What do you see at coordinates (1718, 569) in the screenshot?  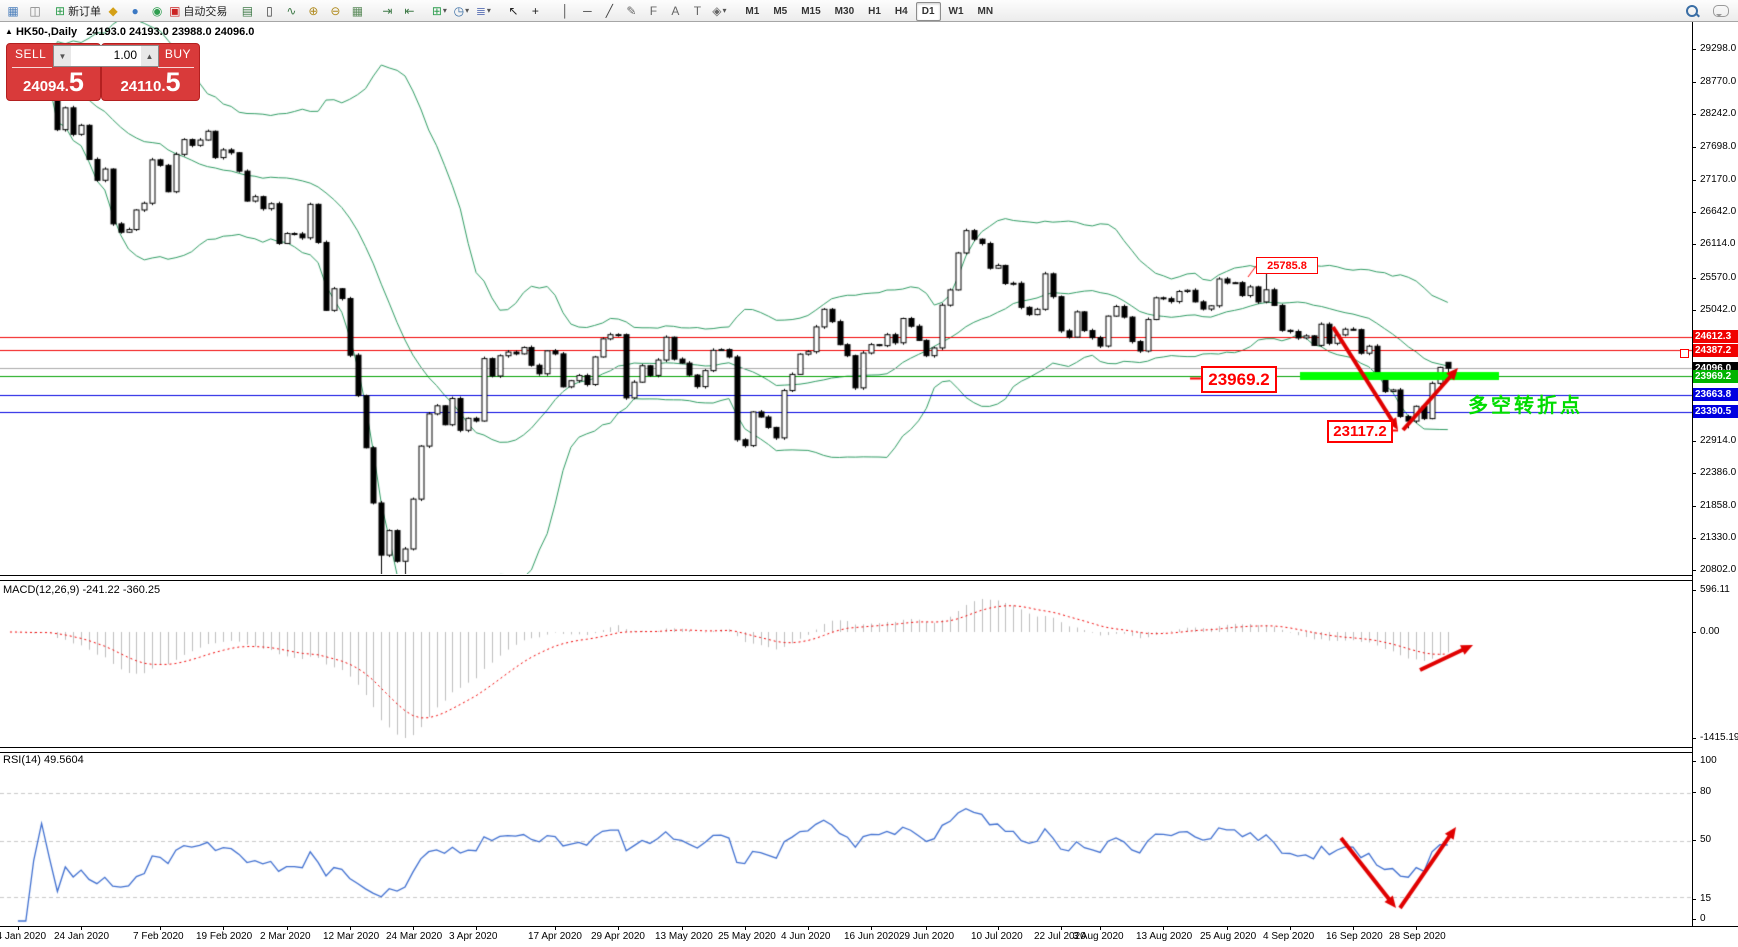 I see `price-tick-label: 20802.0` at bounding box center [1718, 569].